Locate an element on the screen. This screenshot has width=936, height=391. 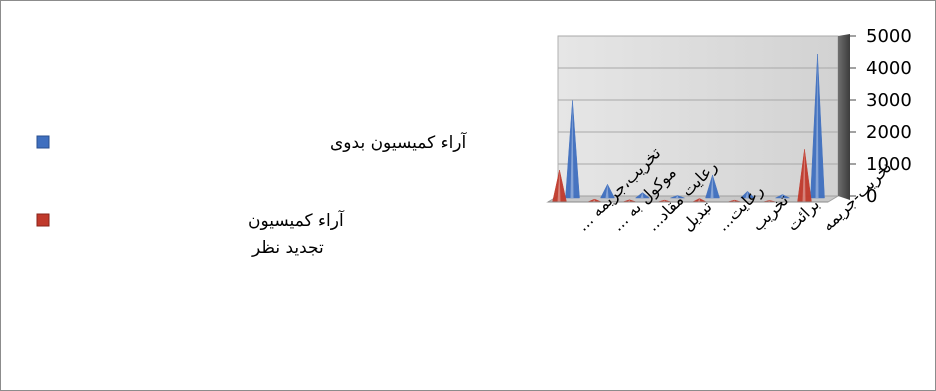
y-tick-label: 4000 is located at coordinates (889, 68).